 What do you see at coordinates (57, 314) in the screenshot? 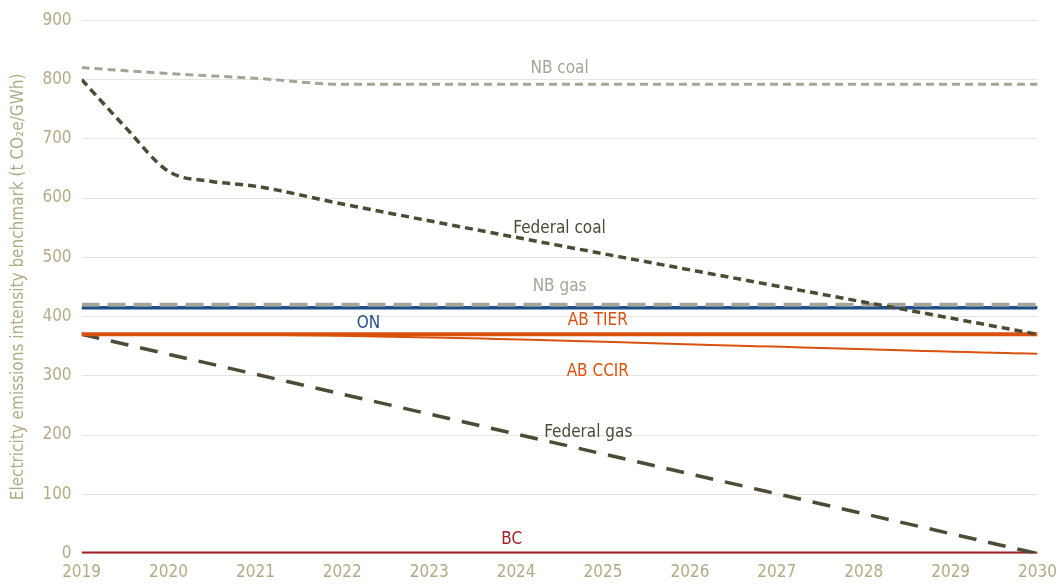
I see `y-tick-label: 400` at bounding box center [57, 314].